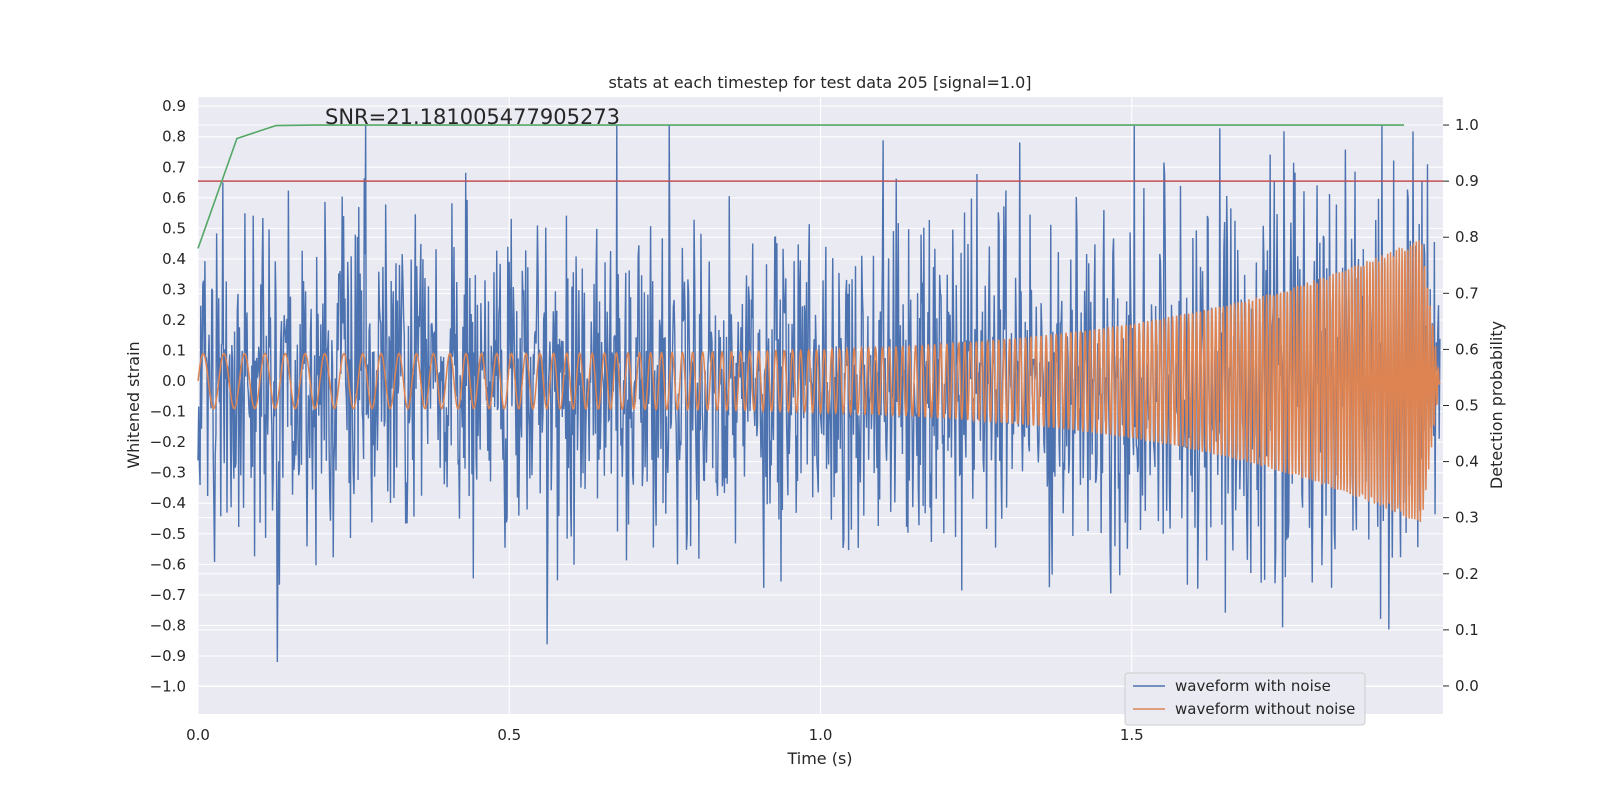  Describe the element at coordinates (174, 289) in the screenshot. I see `y-tick-label: 0.3` at that location.